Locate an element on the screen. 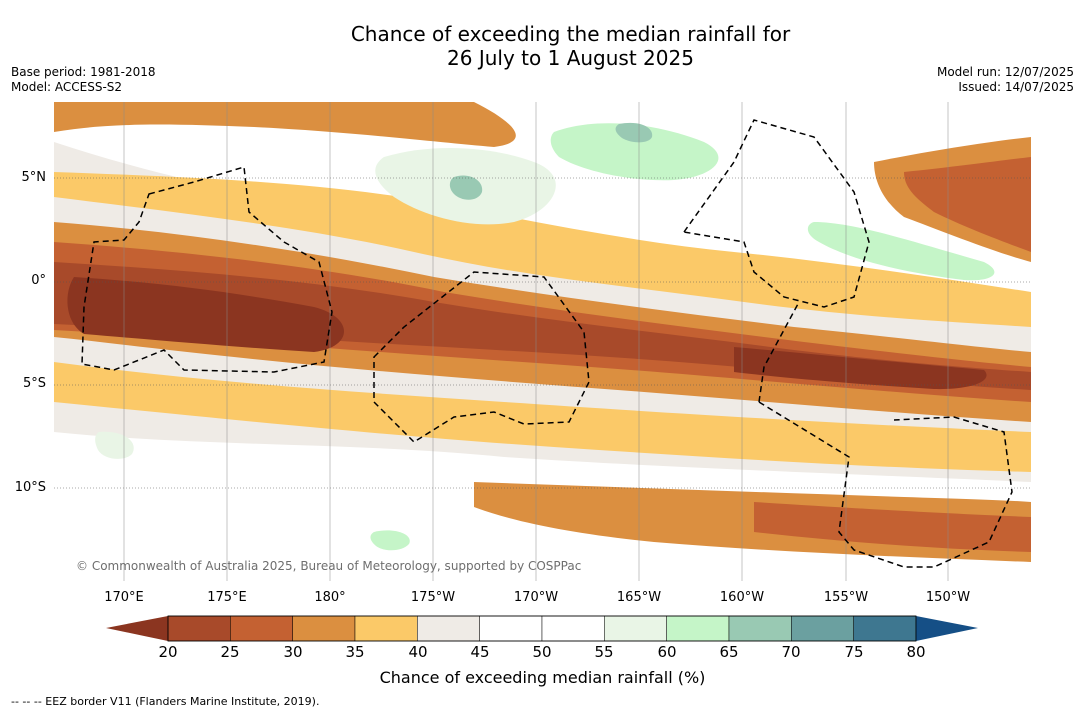 Image resolution: width=1085 pixels, height=713 pixels. cb-tick-60: 60 is located at coordinates (667, 652).